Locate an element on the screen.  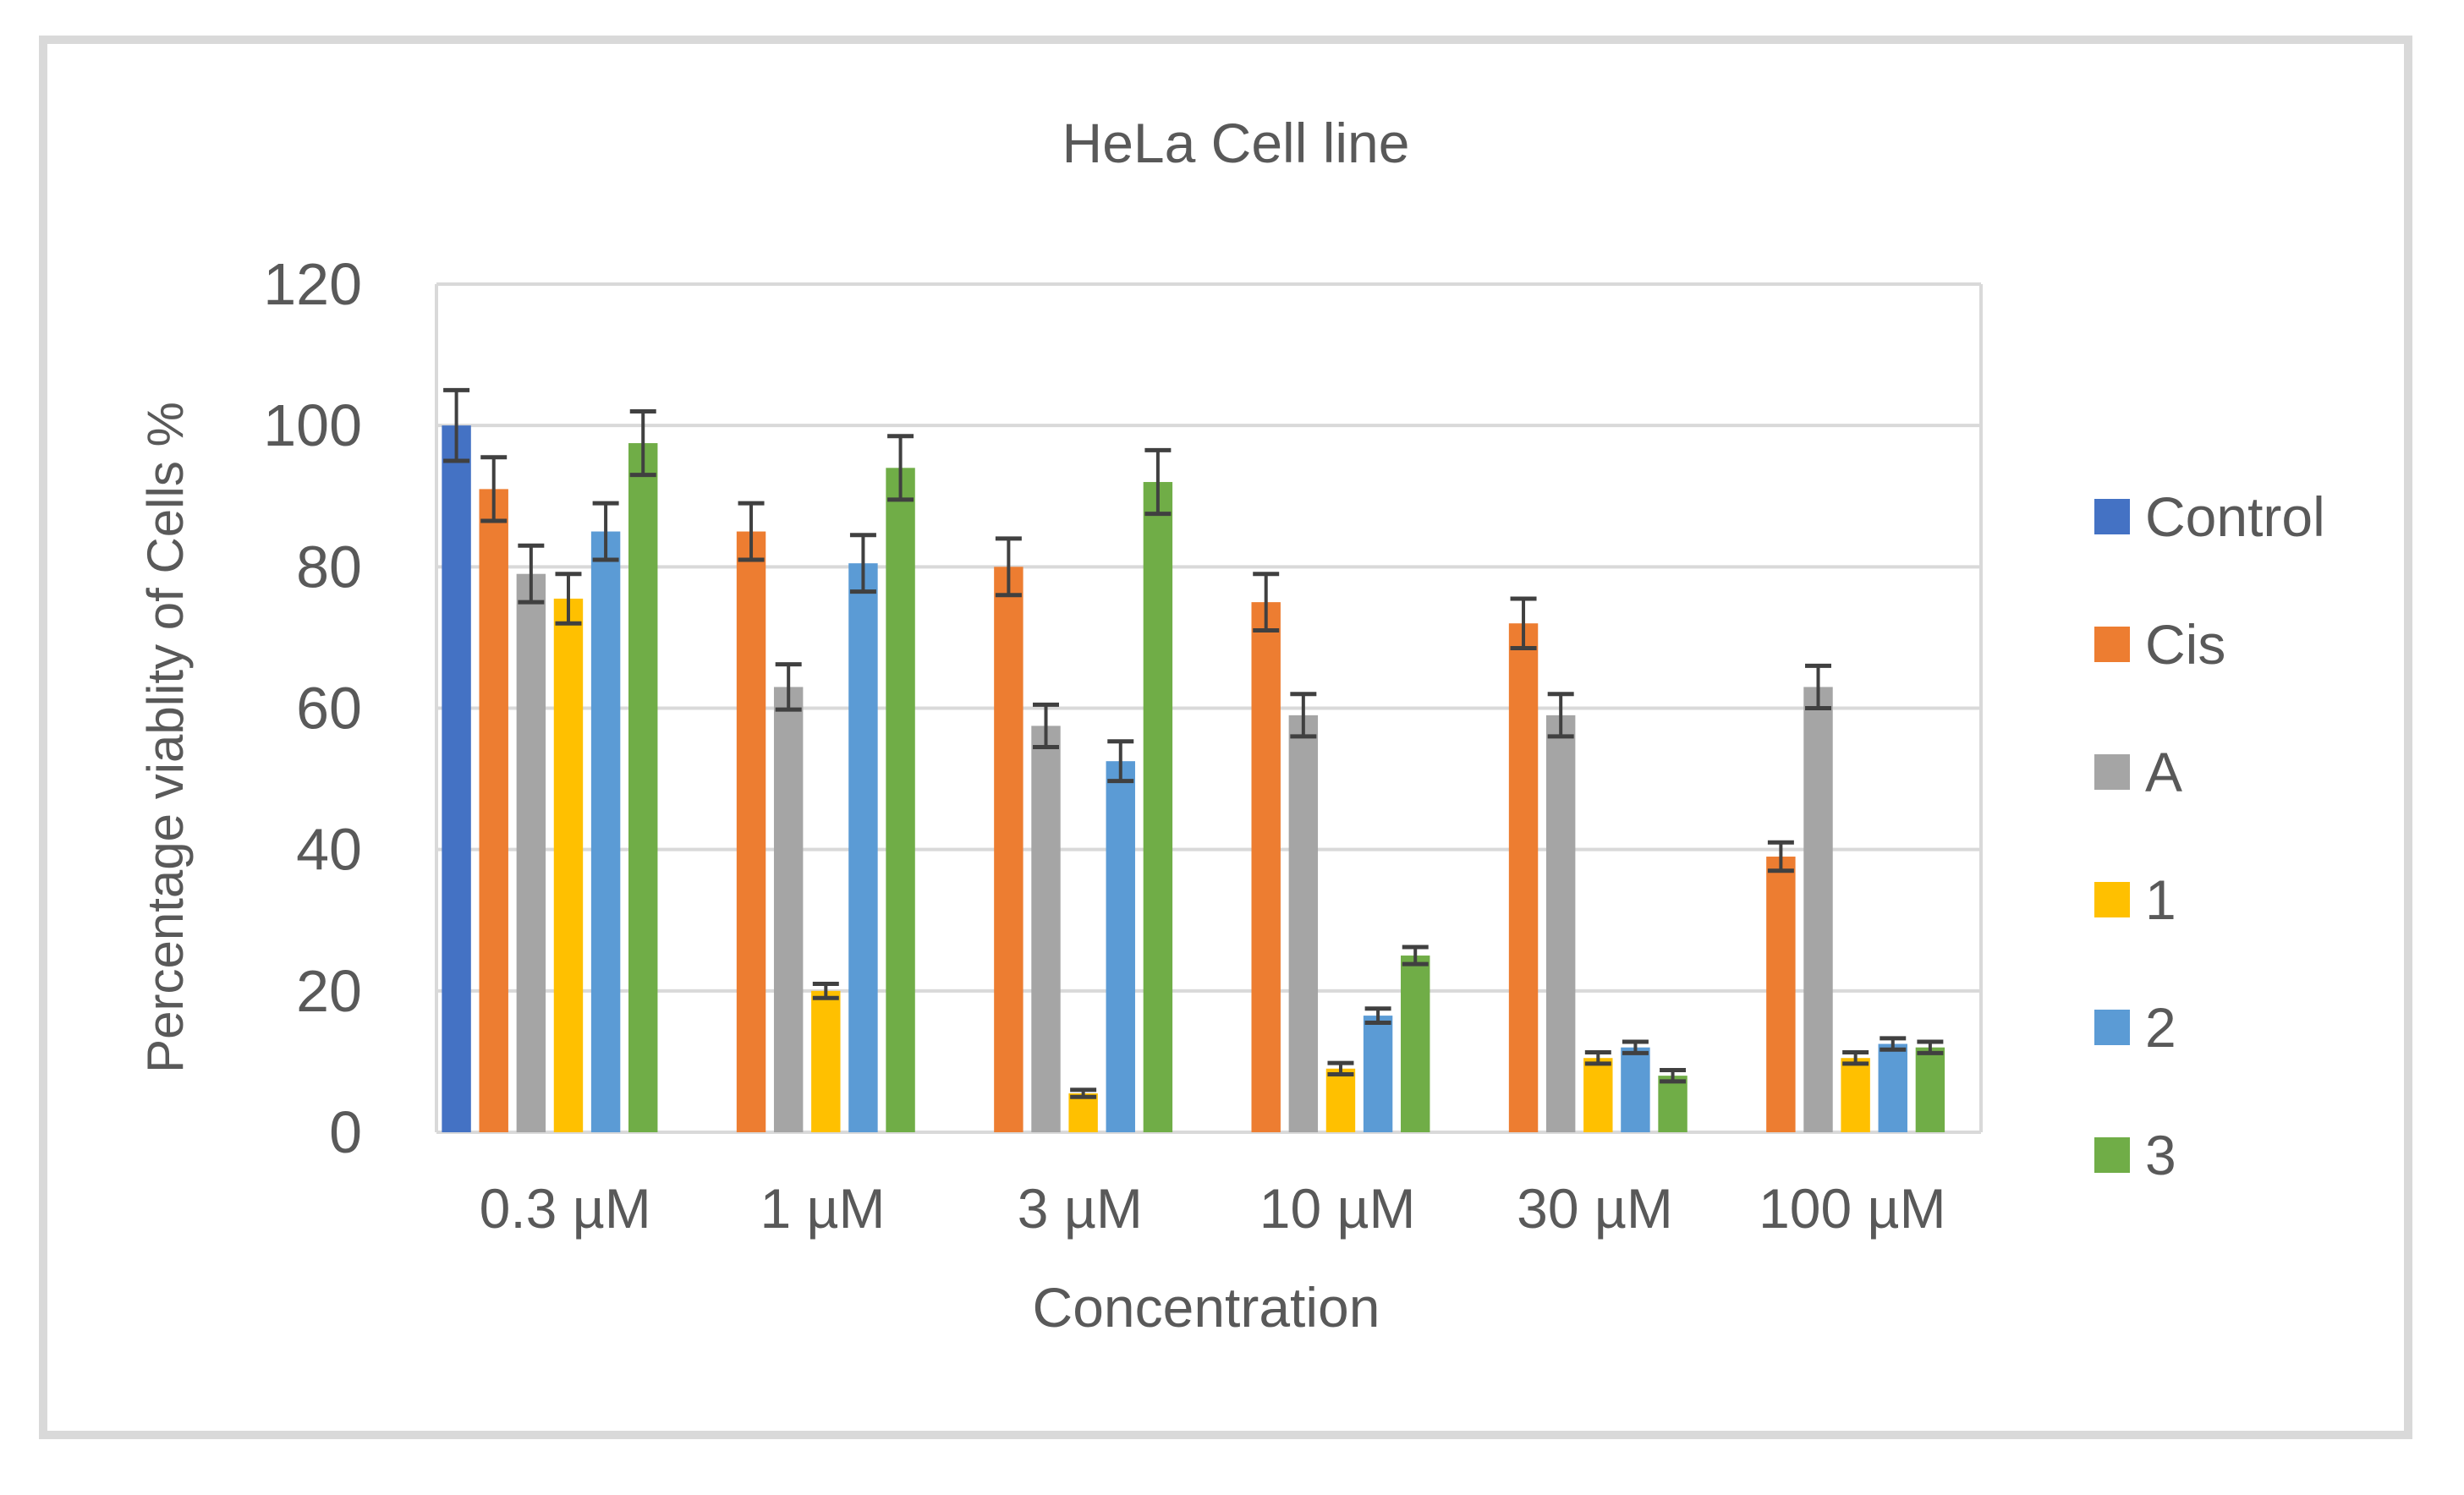
y-tick-label: 60 is located at coordinates (329, 709).